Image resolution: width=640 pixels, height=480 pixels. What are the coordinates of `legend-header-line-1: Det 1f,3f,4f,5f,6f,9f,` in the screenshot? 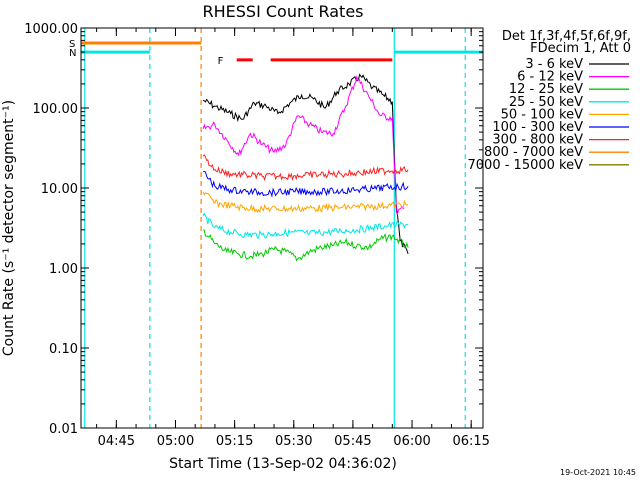 It's located at (566, 36).